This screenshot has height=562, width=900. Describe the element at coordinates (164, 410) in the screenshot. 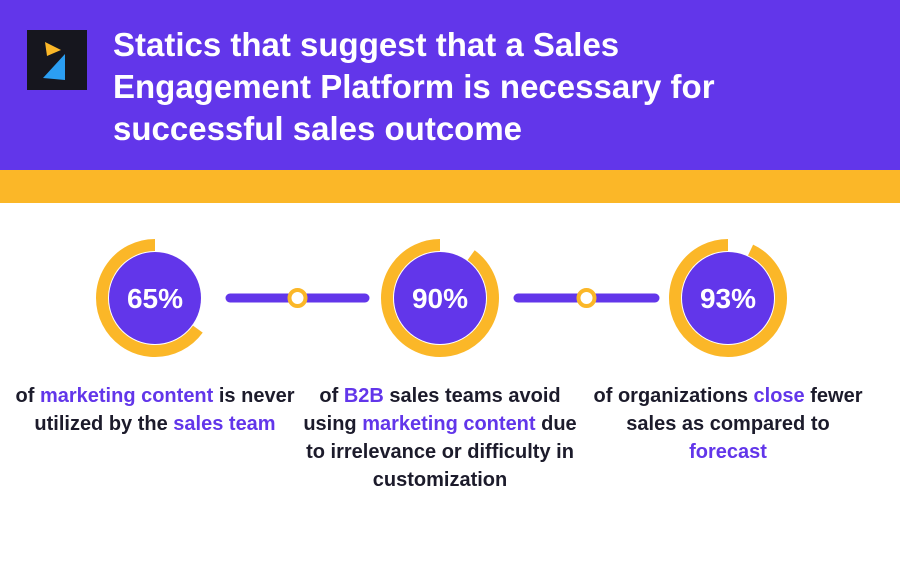

I see `text: is never utilized by the` at that location.